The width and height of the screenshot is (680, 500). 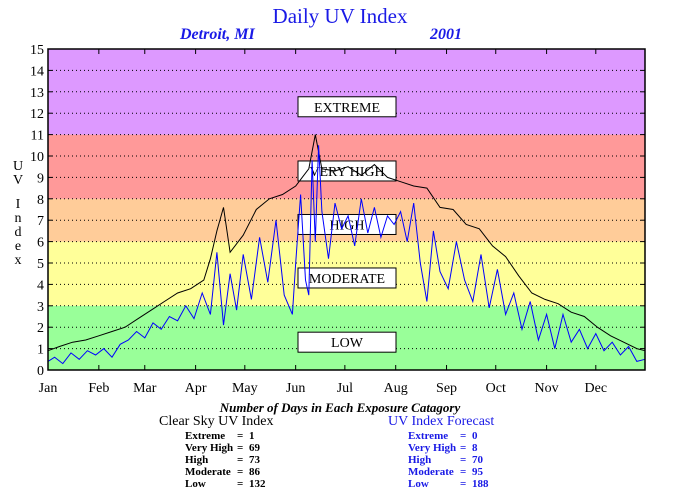 I want to click on stats-caption: Number of Days in Each Exposure Catagory, so click(x=340, y=407).